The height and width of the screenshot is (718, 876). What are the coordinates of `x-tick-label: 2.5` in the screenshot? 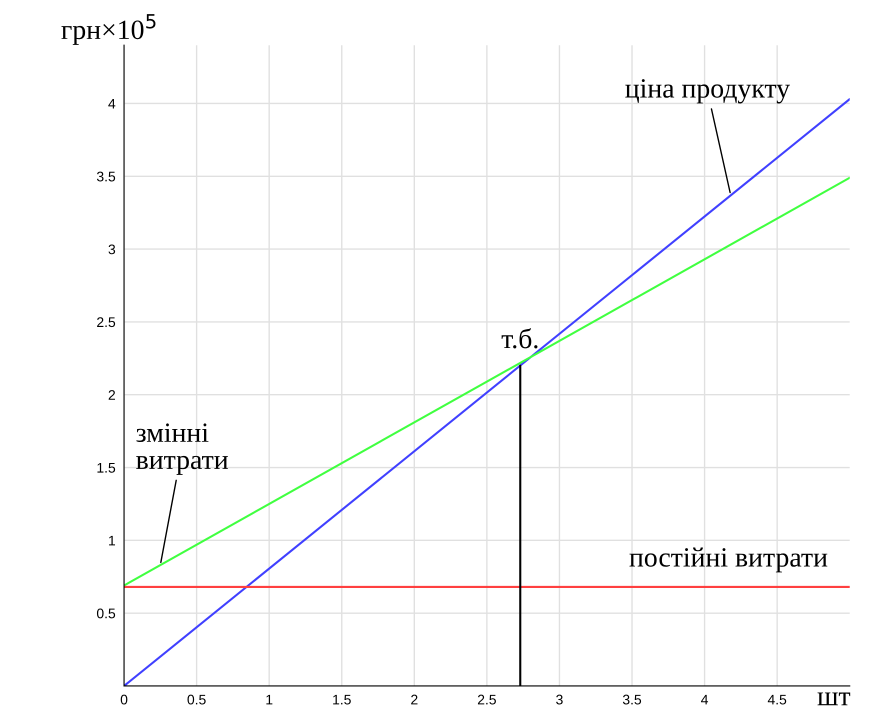 It's located at (487, 699).